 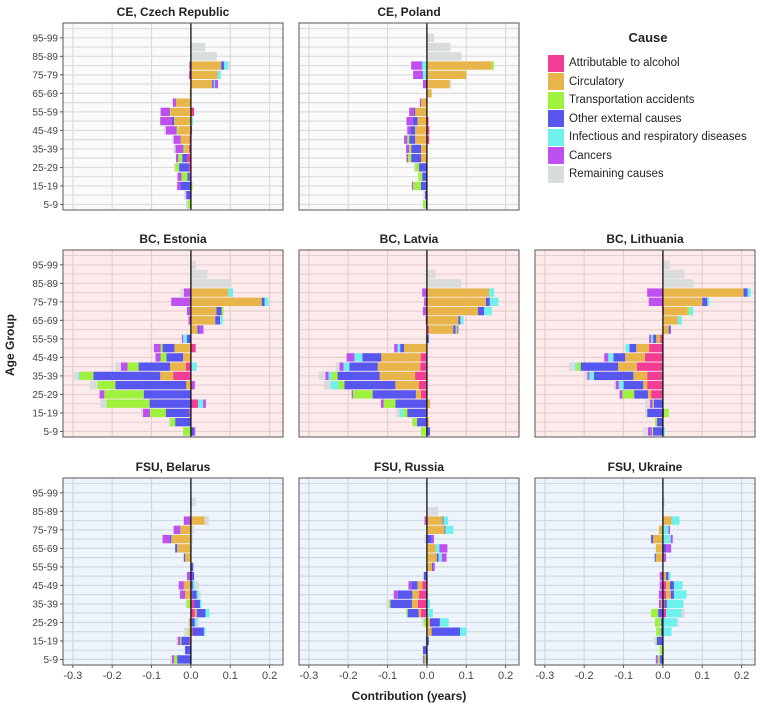 I want to click on y-axis-title: Age Group, so click(x=10, y=345).